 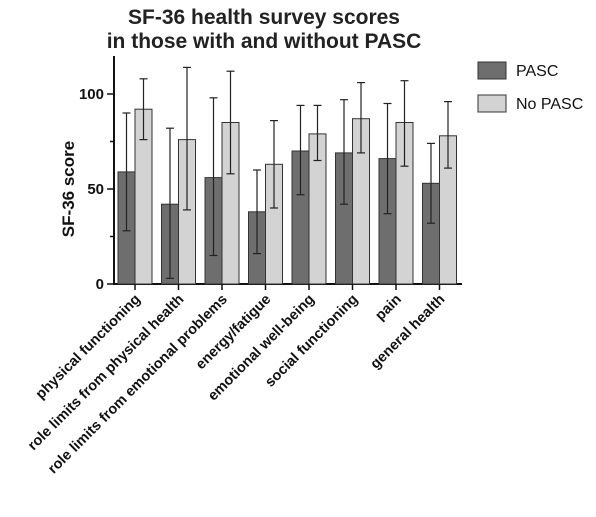 I want to click on chart-title-line-1: SF-36 health survey scores, so click(x=264, y=17).